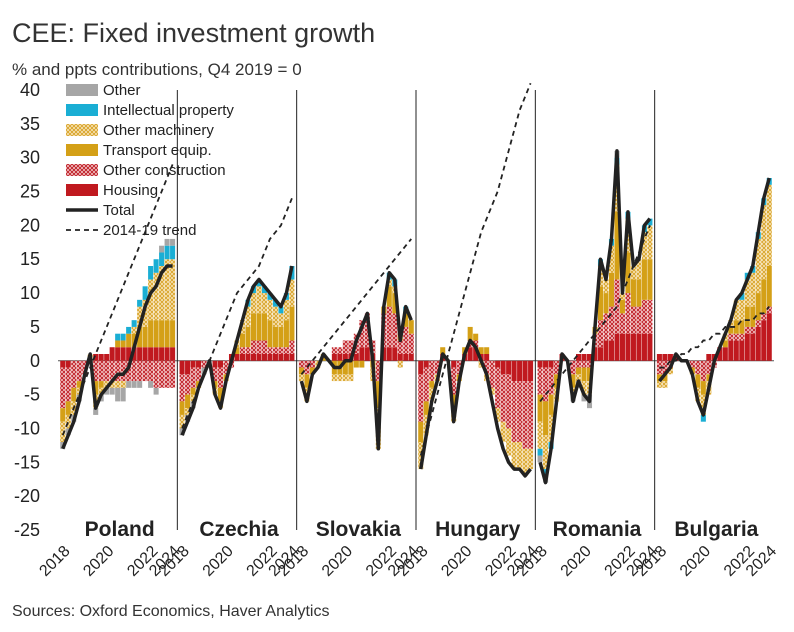 The width and height of the screenshot is (794, 632). Describe the element at coordinates (27, 496) in the screenshot. I see `y-tick-label: -20` at that location.